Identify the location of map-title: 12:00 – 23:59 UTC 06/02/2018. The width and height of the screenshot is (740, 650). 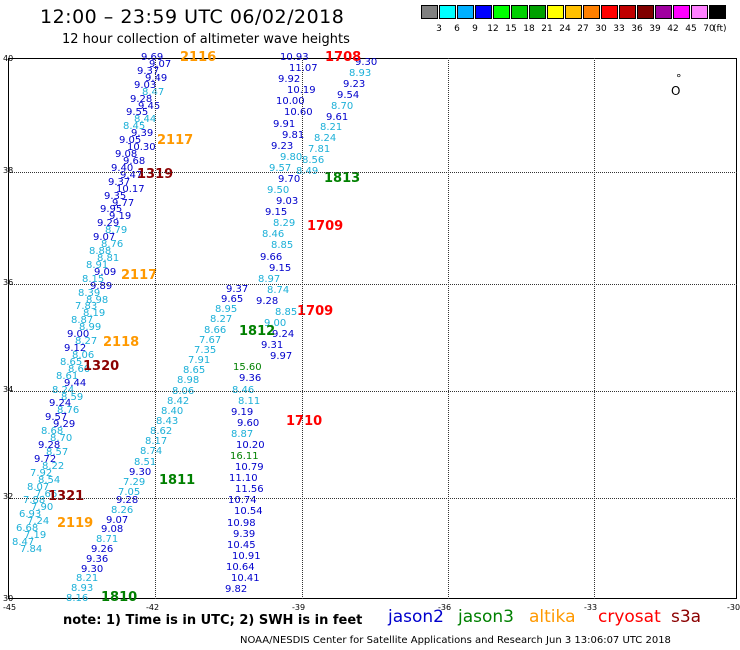
(192, 17).